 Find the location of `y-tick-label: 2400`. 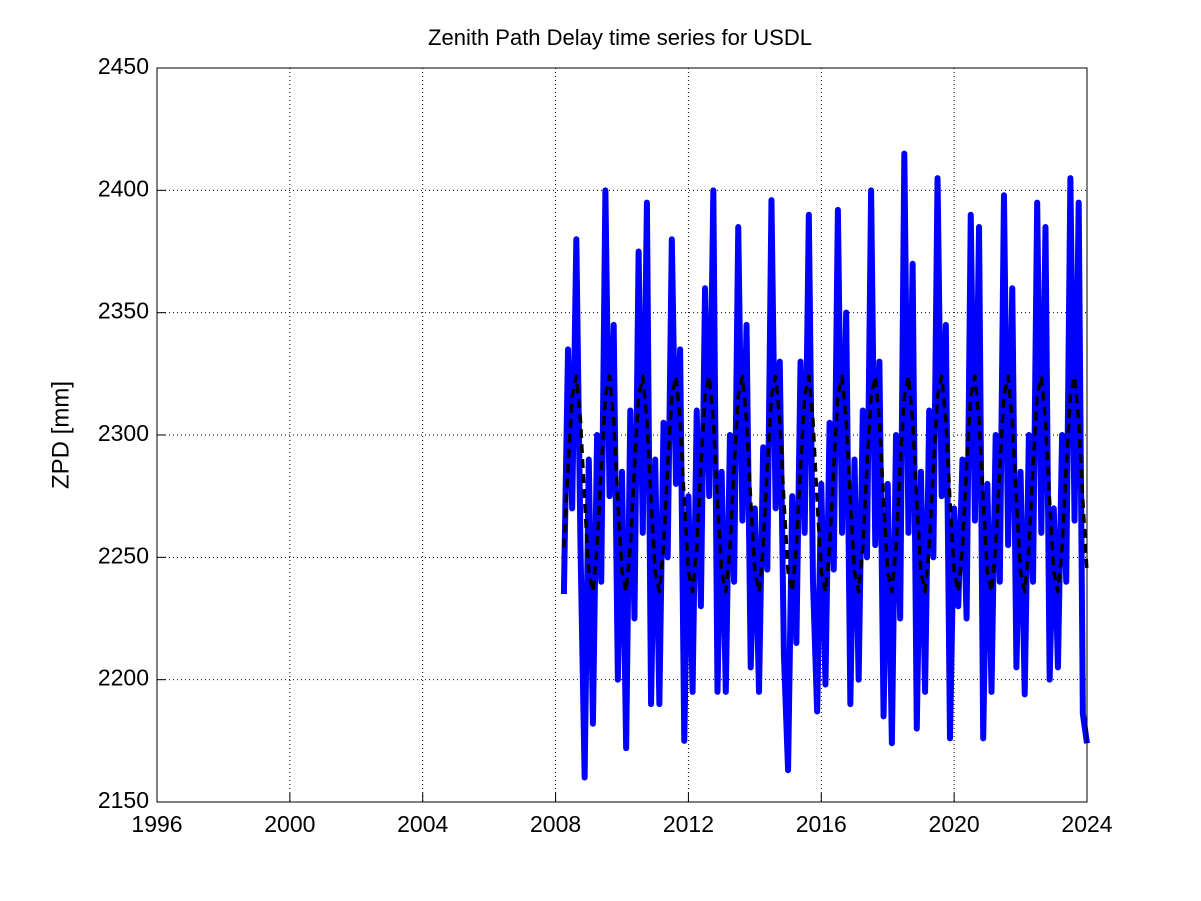

y-tick-label: 2400 is located at coordinates (123, 188).